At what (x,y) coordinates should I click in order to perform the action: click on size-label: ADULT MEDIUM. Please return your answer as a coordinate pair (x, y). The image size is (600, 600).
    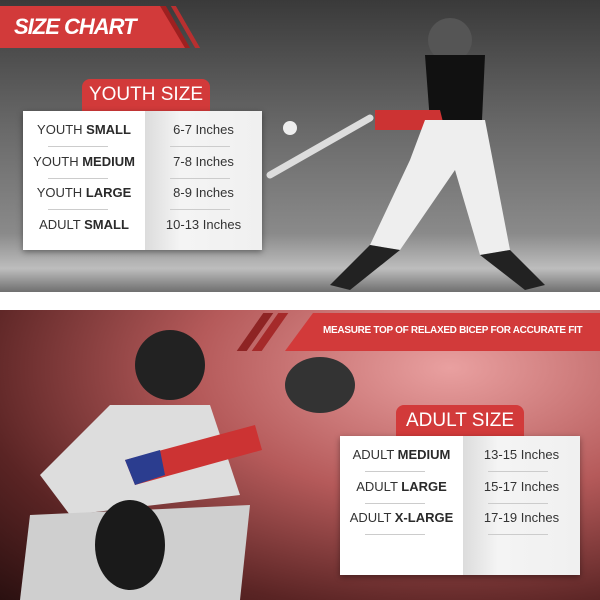
    Looking at the image, I should click on (401, 455).